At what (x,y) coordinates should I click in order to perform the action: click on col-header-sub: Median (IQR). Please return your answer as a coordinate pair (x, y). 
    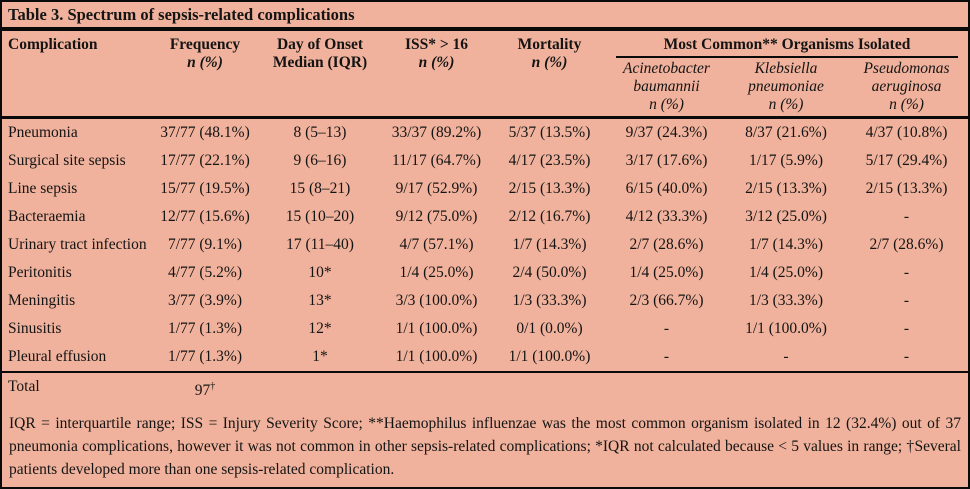
    Looking at the image, I should click on (320, 62).